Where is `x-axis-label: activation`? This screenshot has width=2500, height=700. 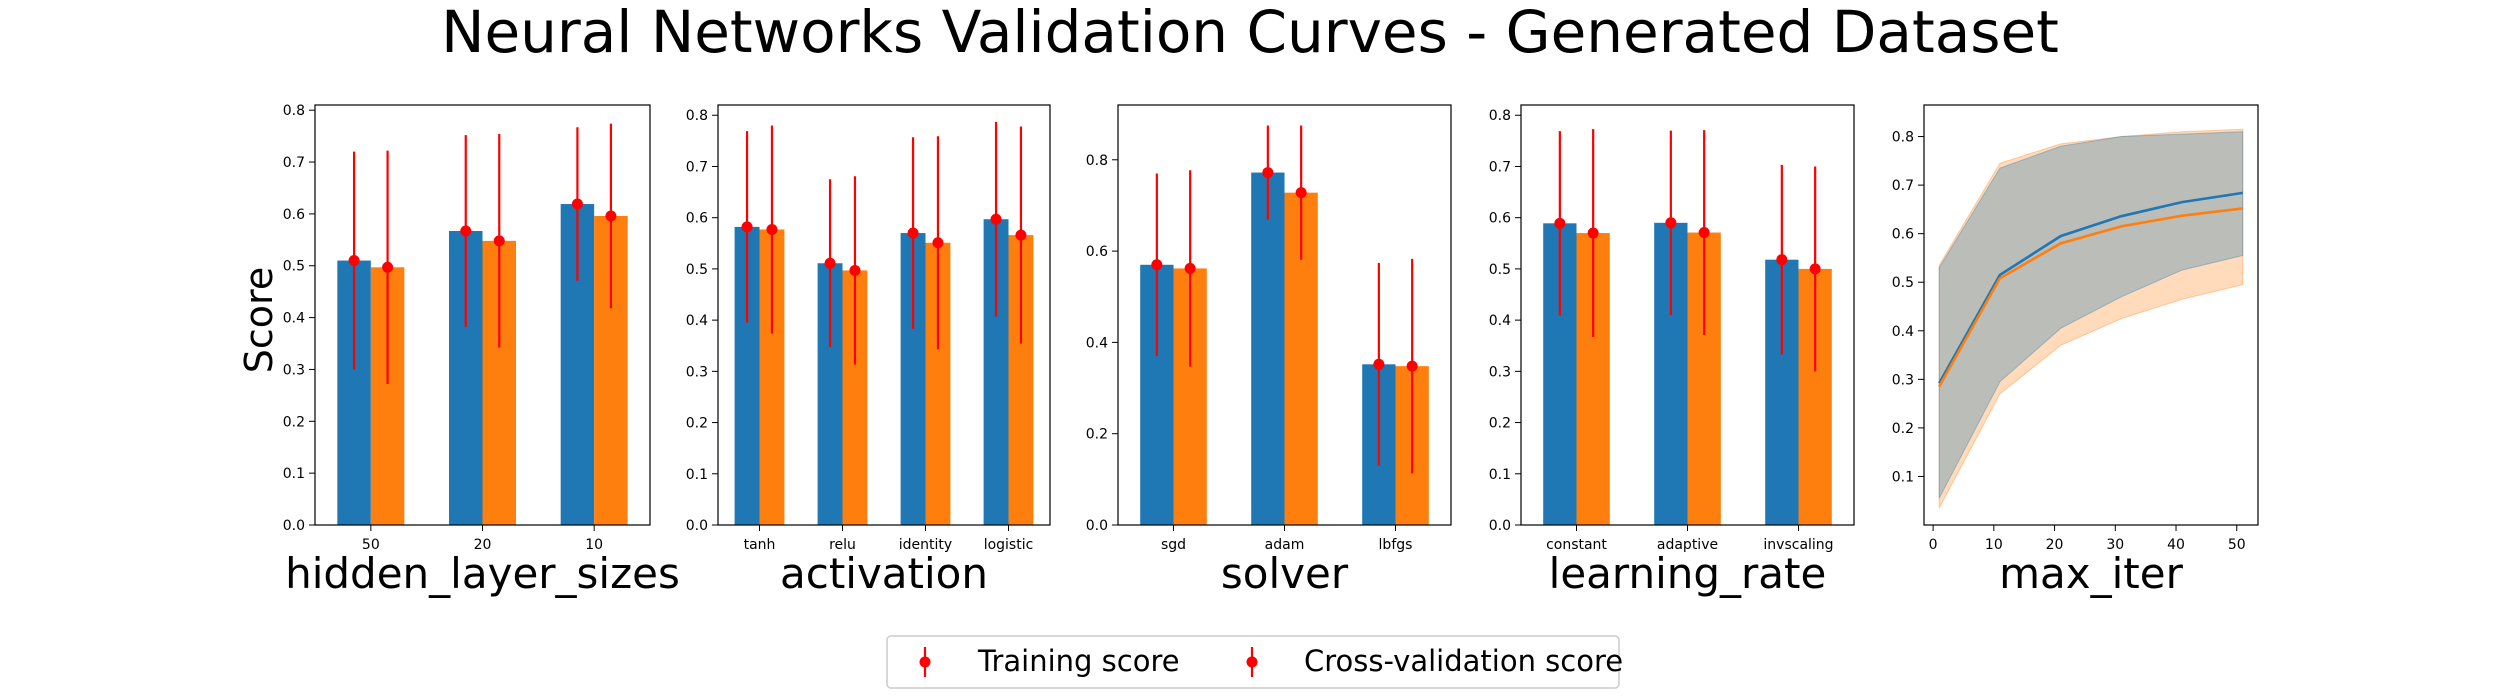
x-axis-label: activation is located at coordinates (884, 573).